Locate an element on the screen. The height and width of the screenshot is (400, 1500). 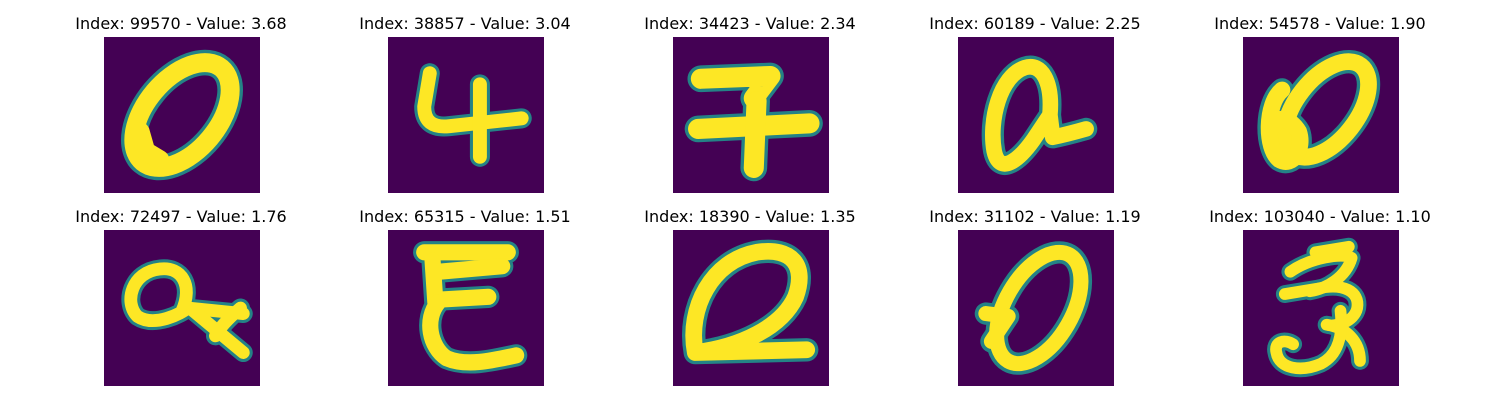
sample-tile: Index: 54578 - Value: 1.90 is located at coordinates (1320, 102).